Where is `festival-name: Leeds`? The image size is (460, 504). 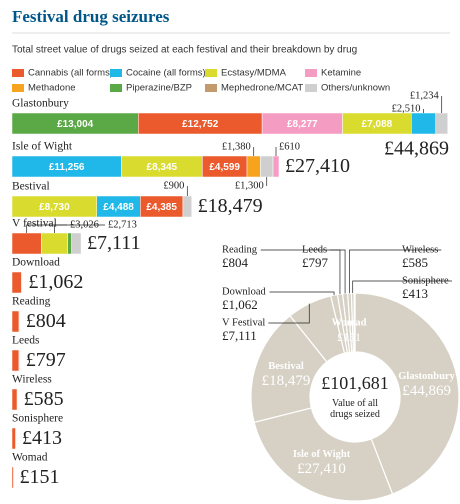 festival-name: Leeds is located at coordinates (26, 341).